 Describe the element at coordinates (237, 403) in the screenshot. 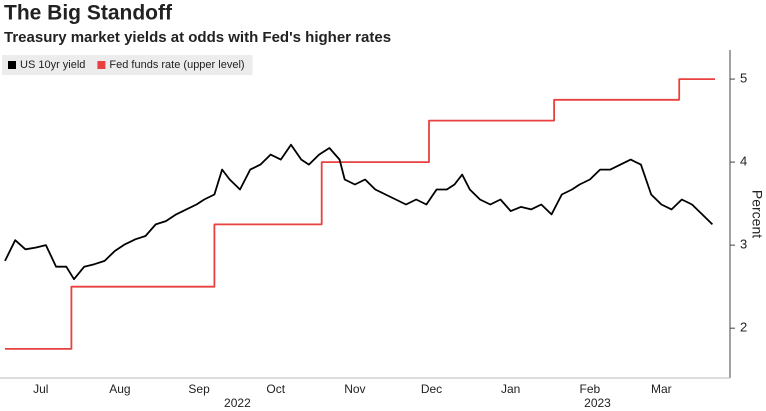

I see `x-year-label: 2022` at that location.